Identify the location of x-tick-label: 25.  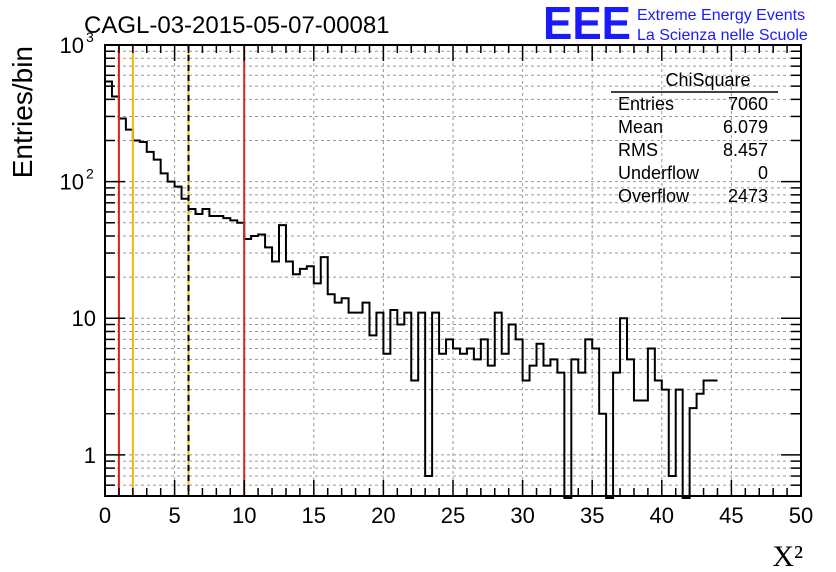
(453, 515).